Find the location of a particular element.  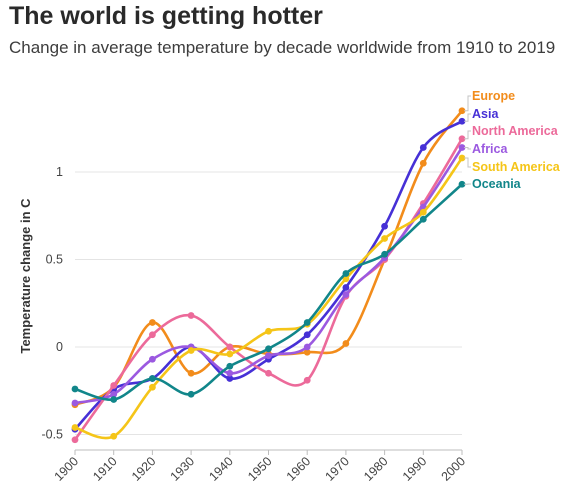

chart-title: The world is getting hotter is located at coordinates (166, 16).